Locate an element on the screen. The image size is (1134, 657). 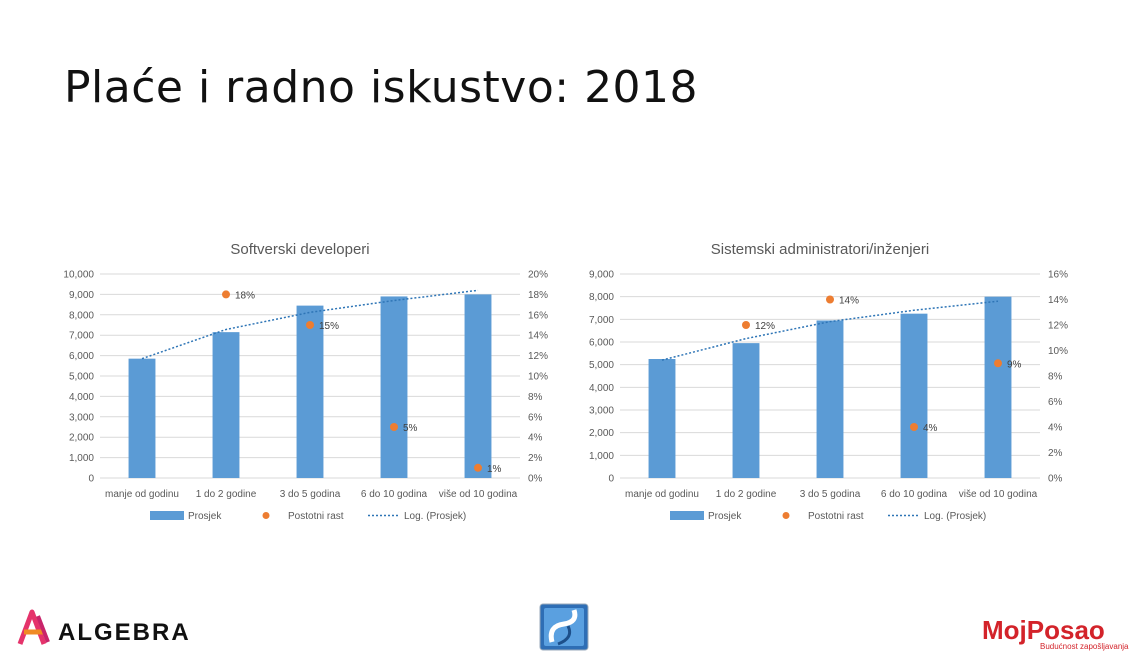
trendline is located at coordinates (830, 330).